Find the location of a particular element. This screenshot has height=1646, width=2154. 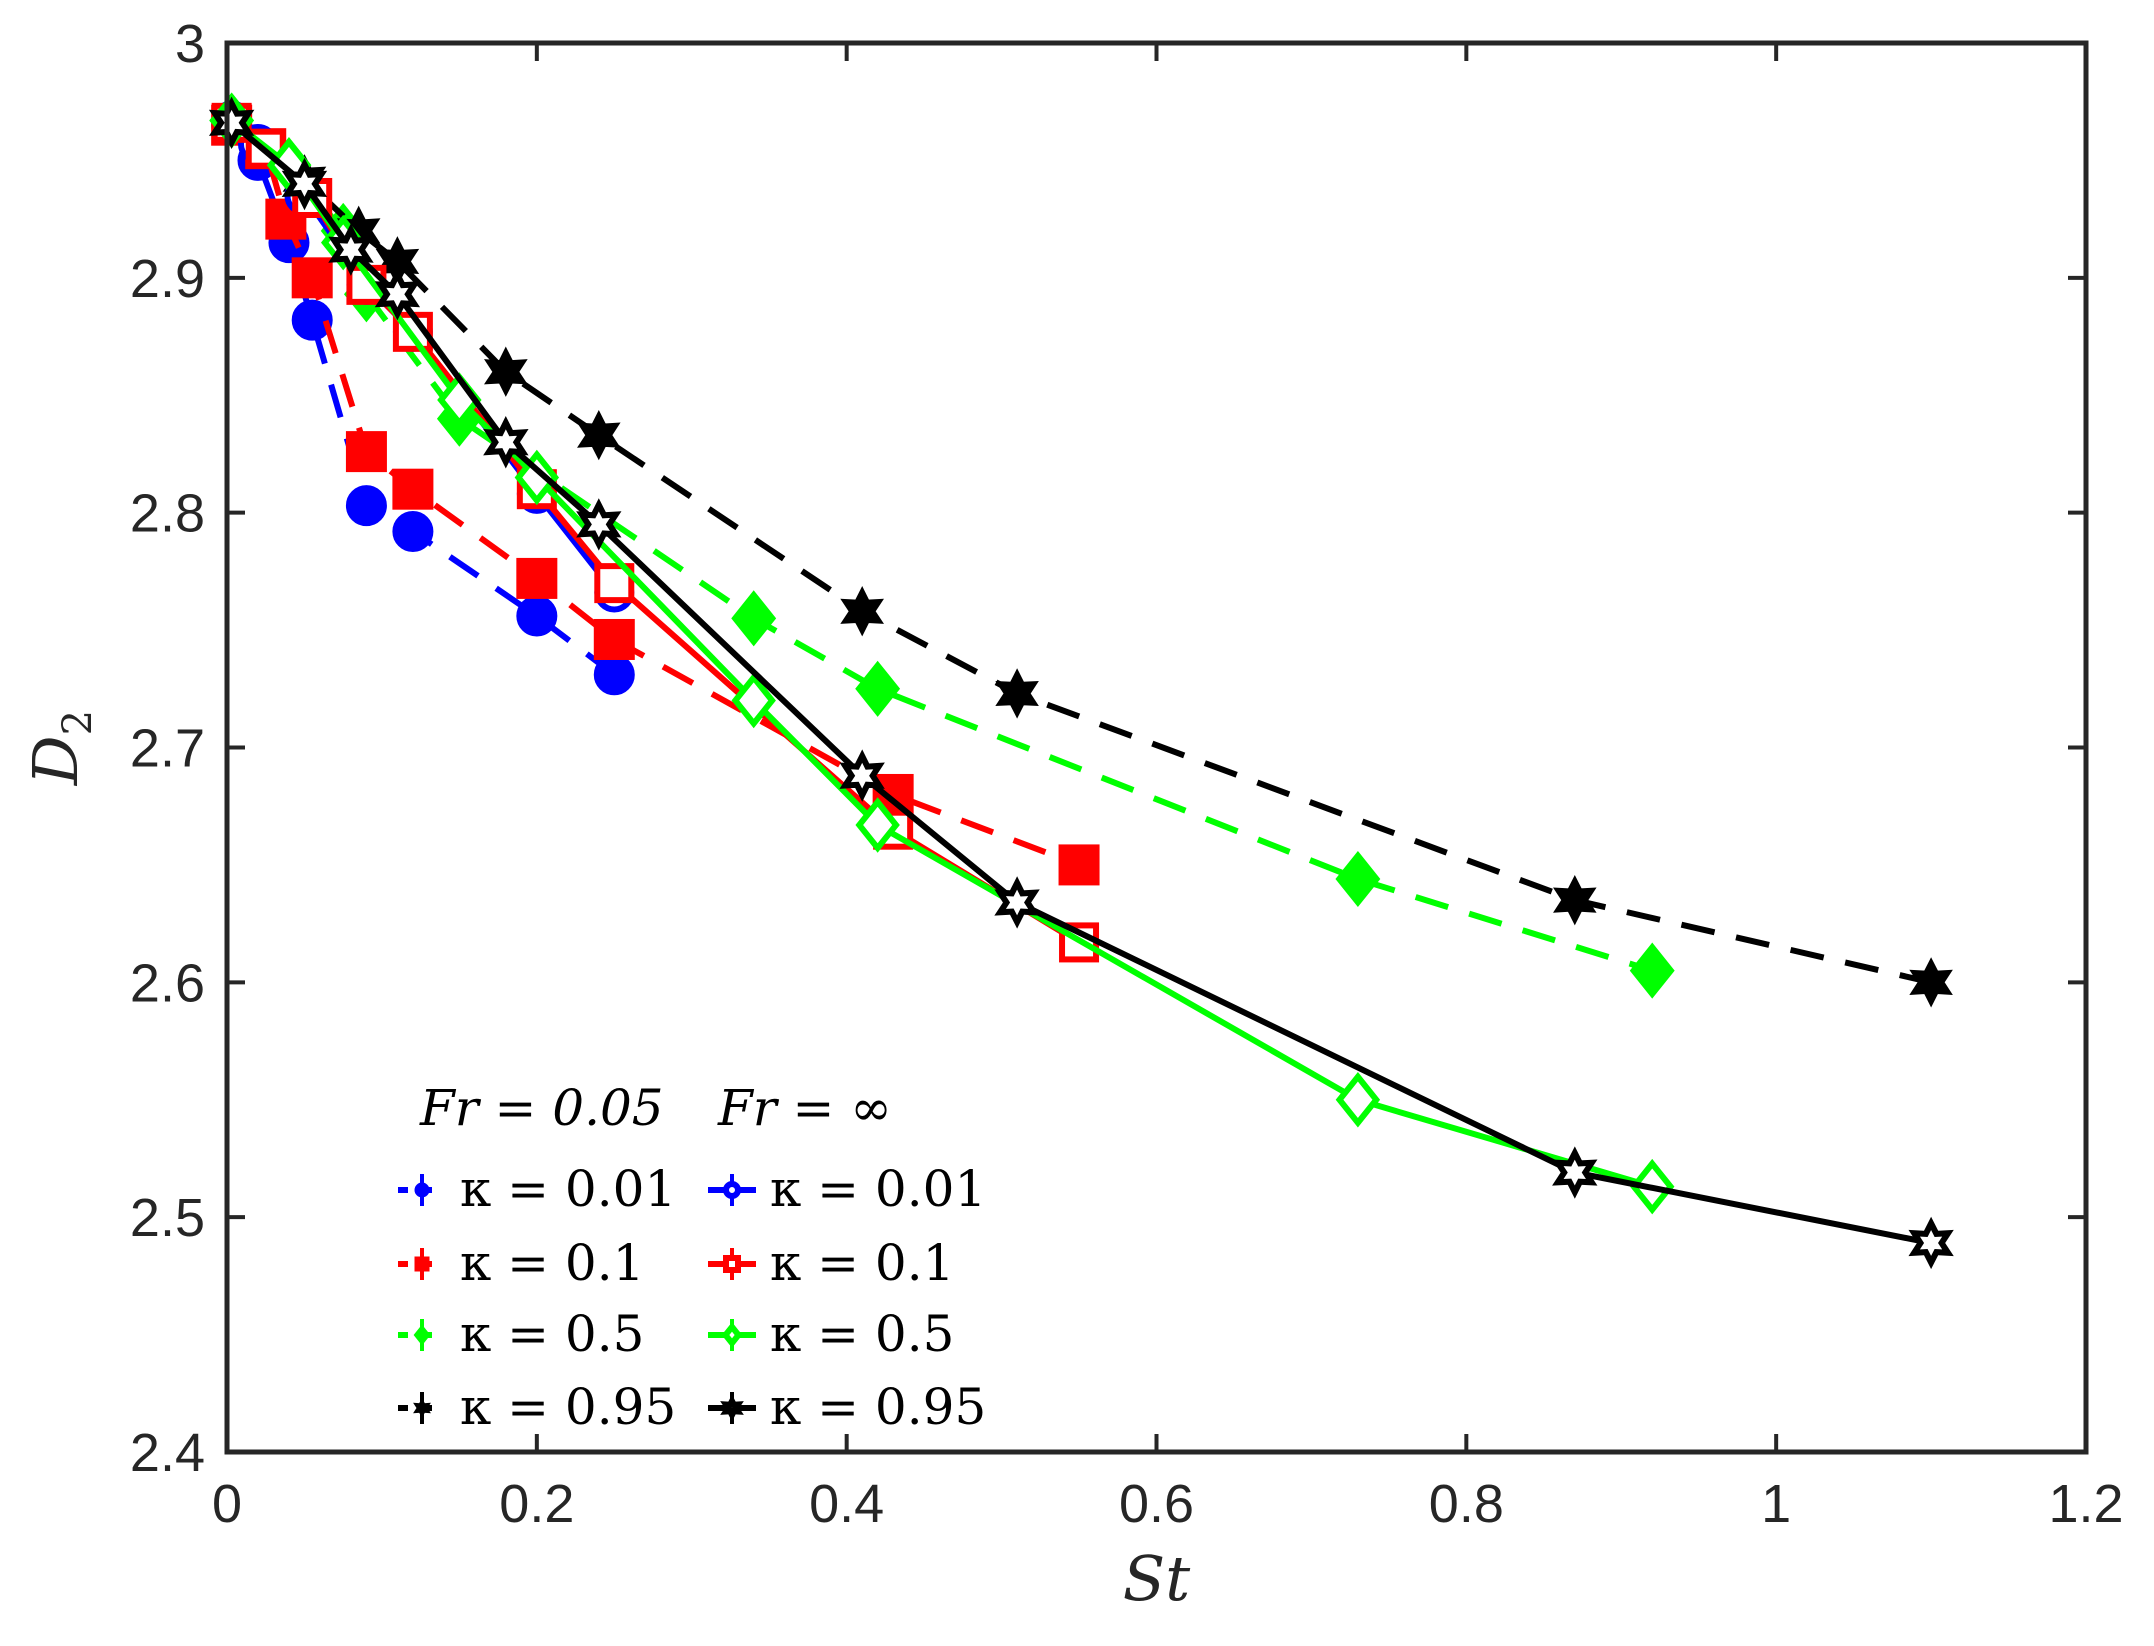

x-tick-label: 0 is located at coordinates (227, 1504).